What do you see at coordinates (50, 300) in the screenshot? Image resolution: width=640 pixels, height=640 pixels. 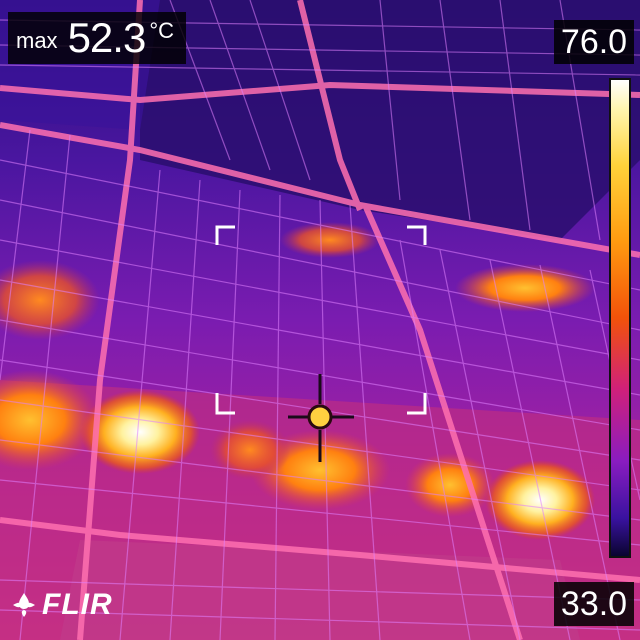 I see `hotspot-left-mid` at bounding box center [50, 300].